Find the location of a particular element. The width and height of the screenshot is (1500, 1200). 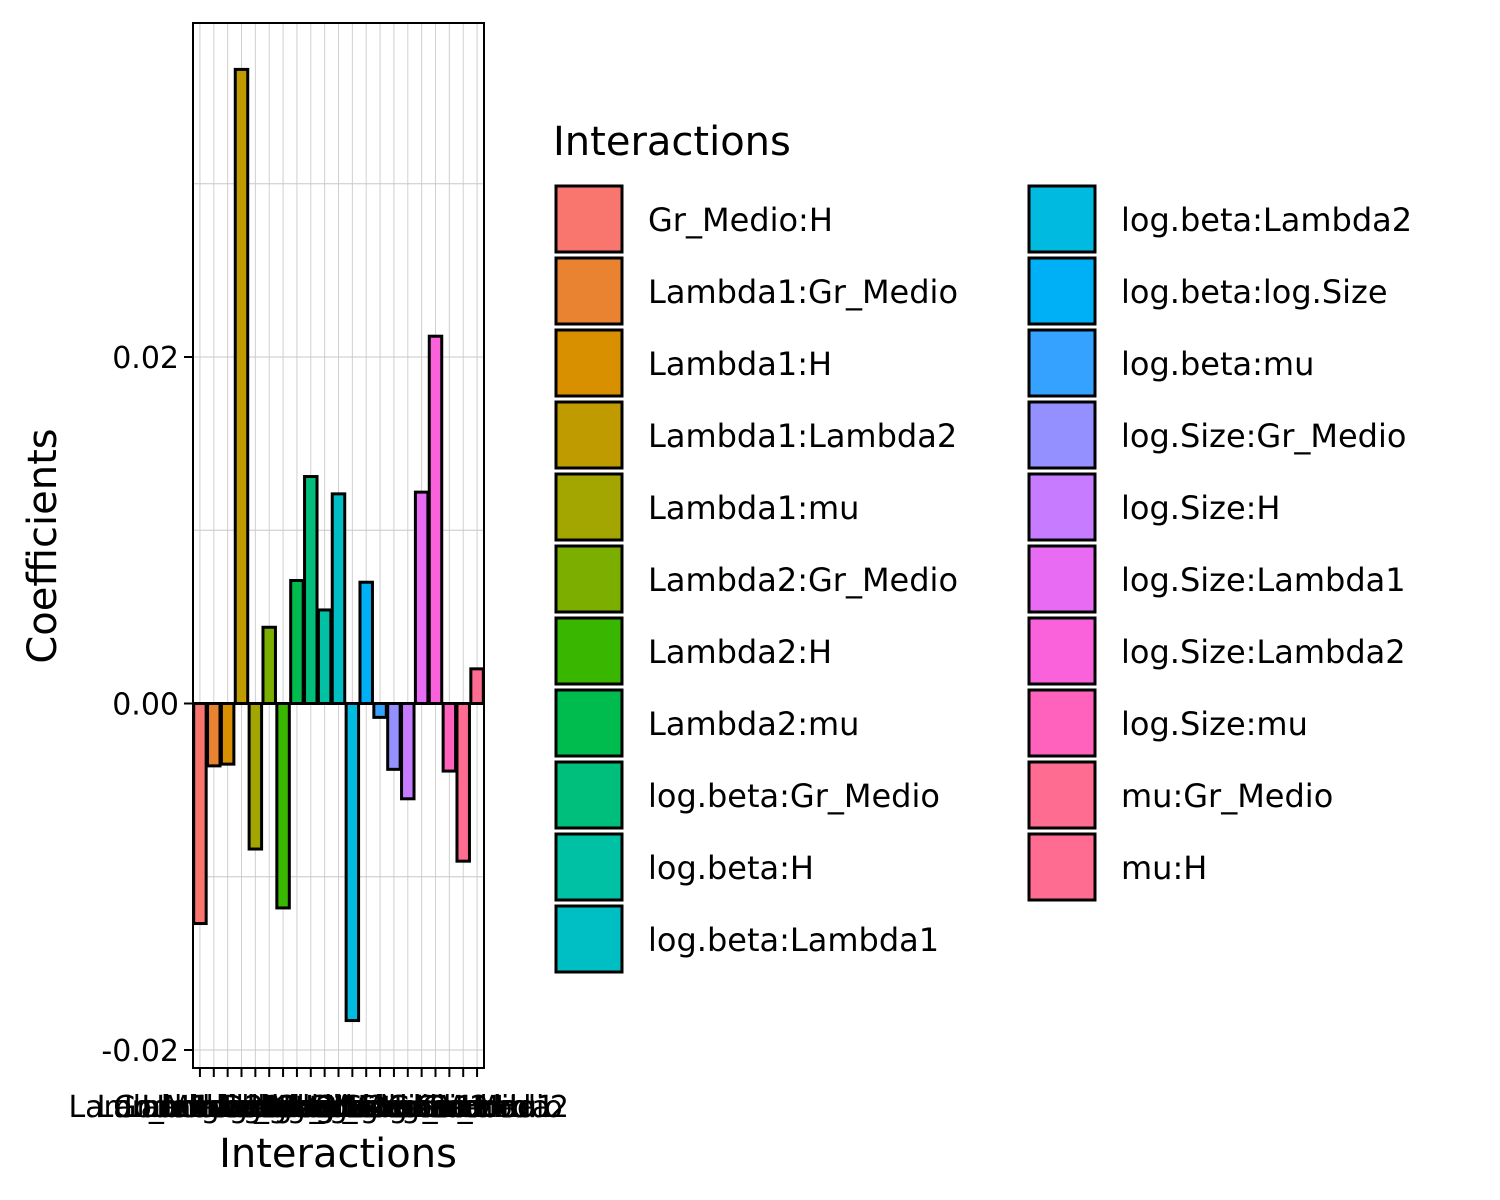

legend-label: mu:H is located at coordinates (1164, 868).